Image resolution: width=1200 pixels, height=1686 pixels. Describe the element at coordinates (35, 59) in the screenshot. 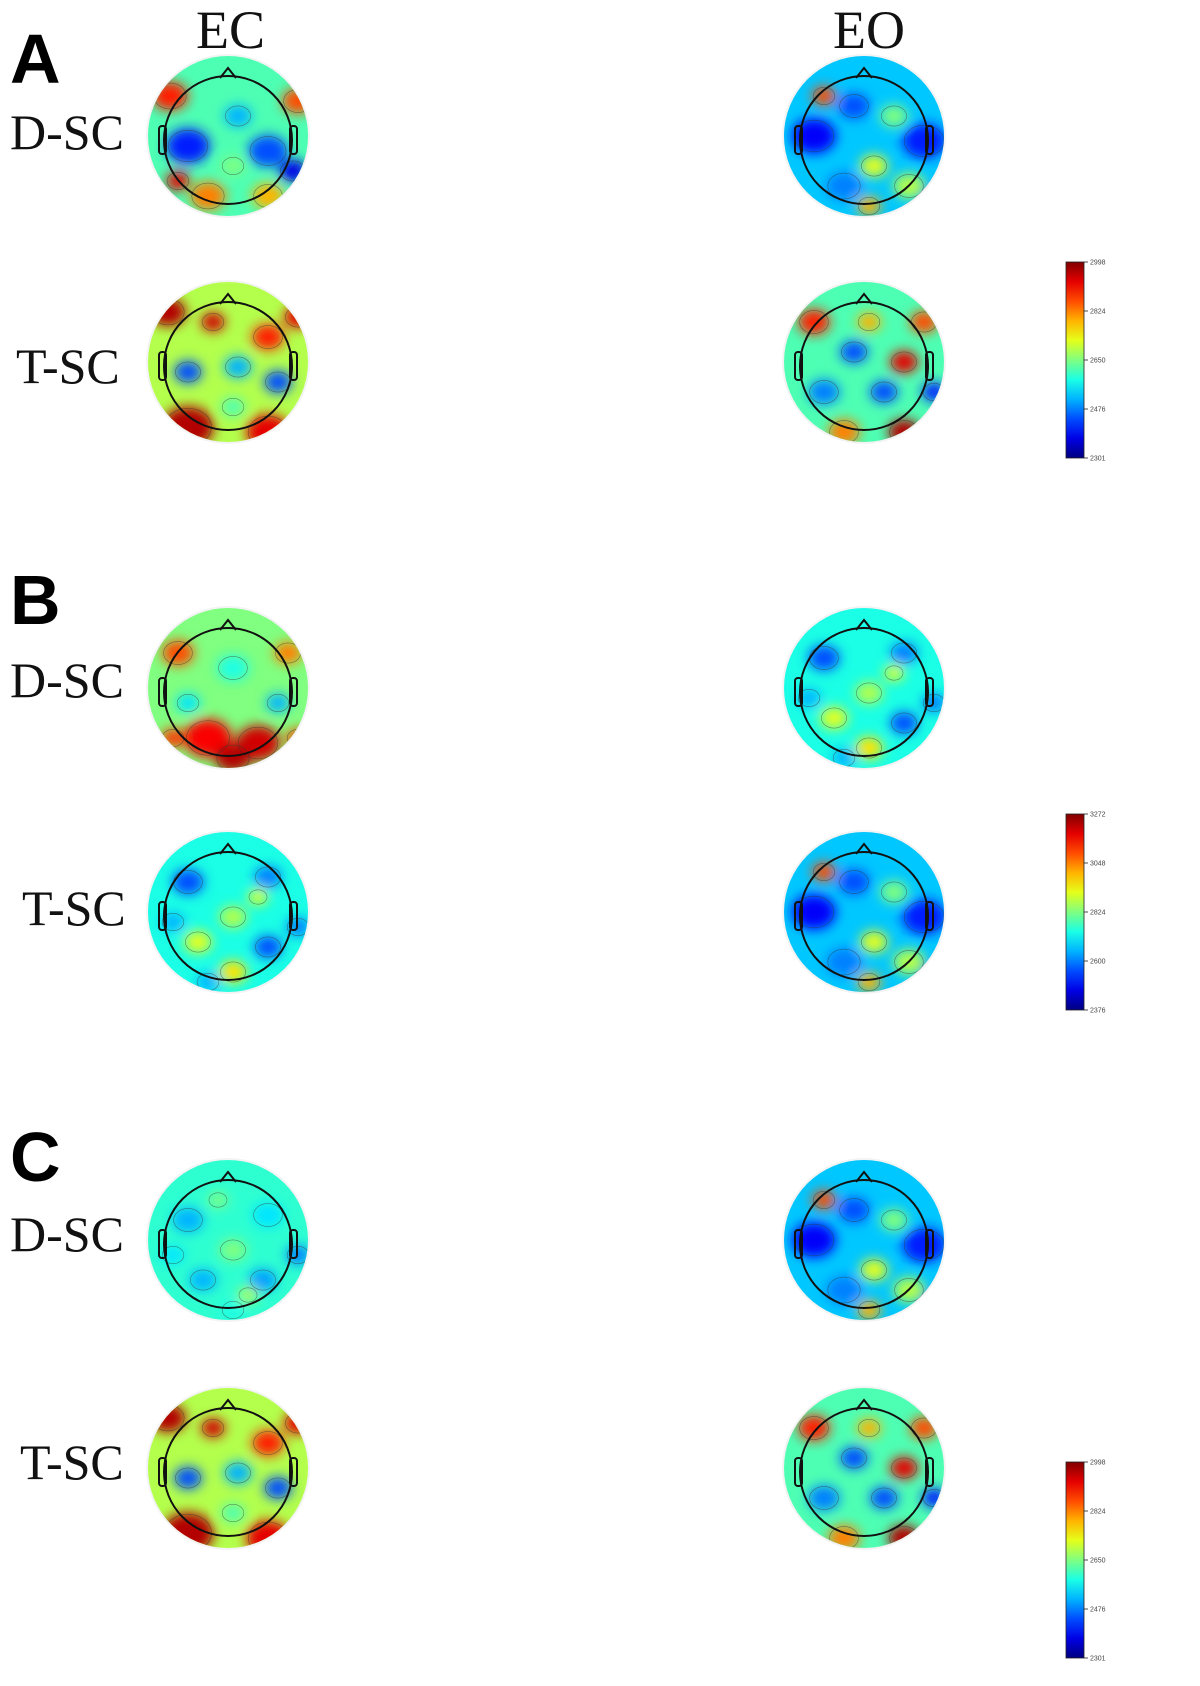

I see `panel-letter-a: A` at that location.